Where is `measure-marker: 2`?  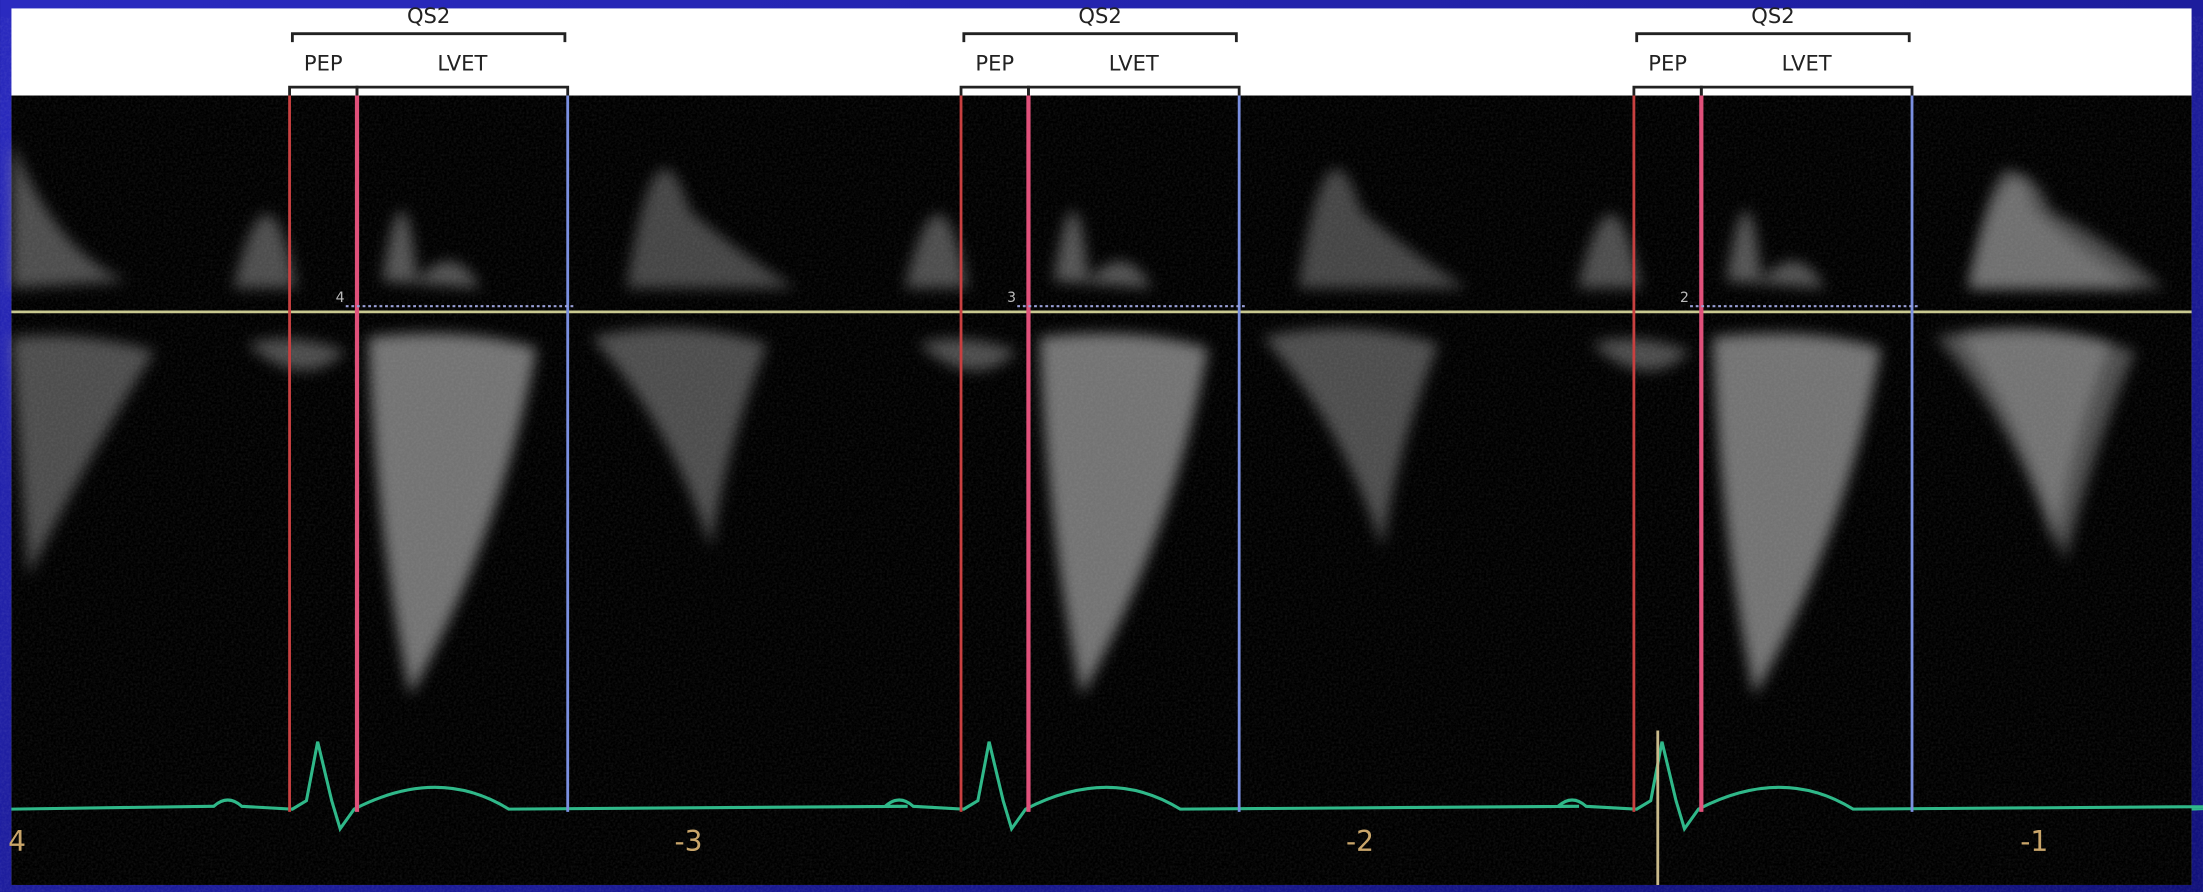 measure-marker: 2 is located at coordinates (1684, 298).